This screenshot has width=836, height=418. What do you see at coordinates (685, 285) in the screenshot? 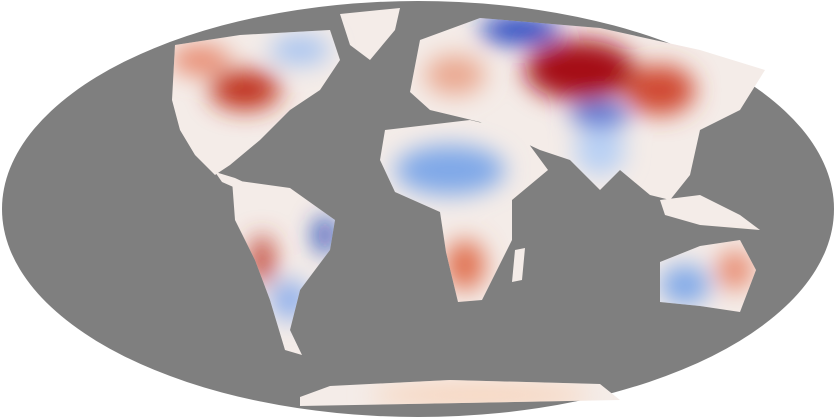
I see `anomaly-australia-west` at bounding box center [685, 285].